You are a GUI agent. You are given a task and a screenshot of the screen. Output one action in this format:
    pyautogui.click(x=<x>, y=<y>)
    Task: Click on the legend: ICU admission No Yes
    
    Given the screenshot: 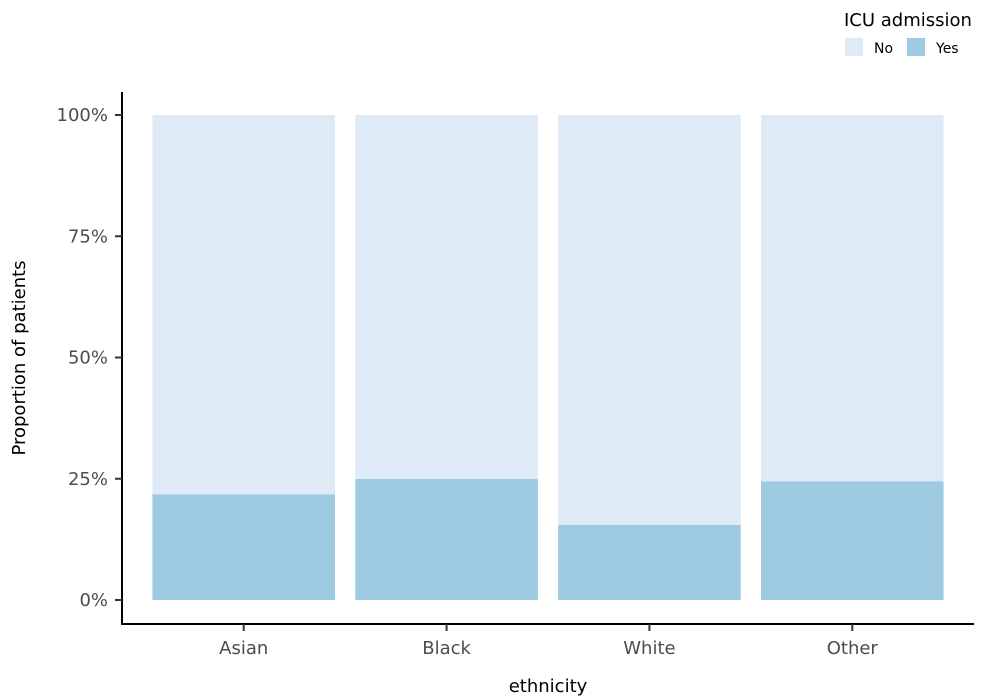 What is the action you would take?
    pyautogui.click(x=908, y=33)
    